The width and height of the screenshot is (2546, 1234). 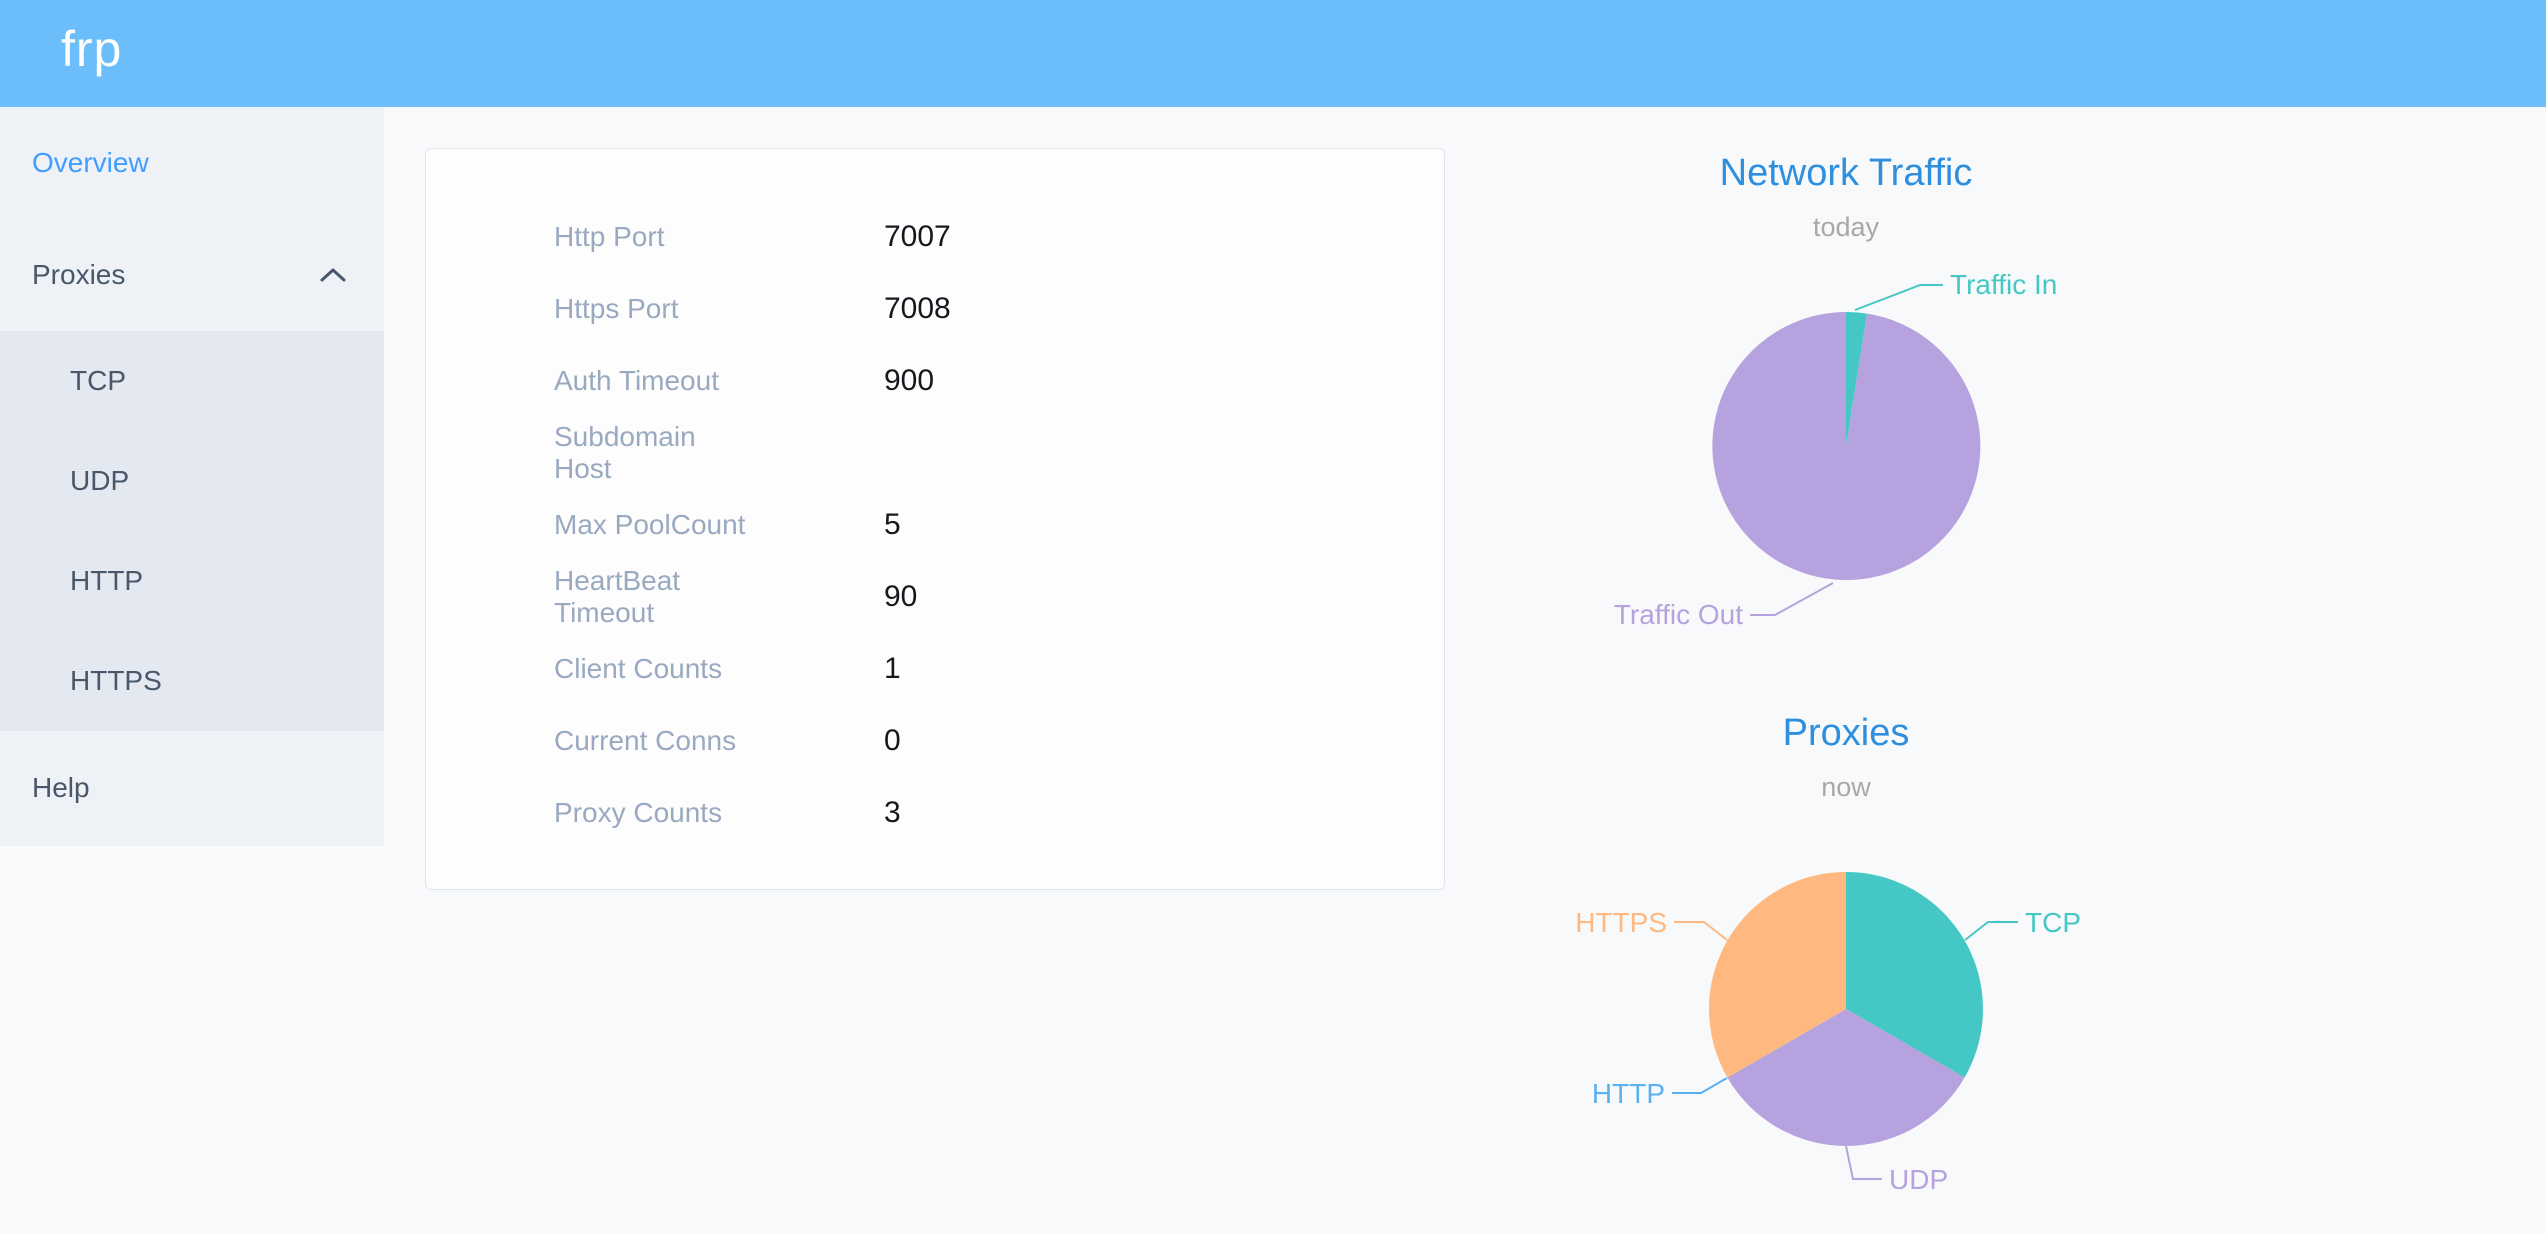 I want to click on overview-row-value: 5, so click(x=892, y=524).